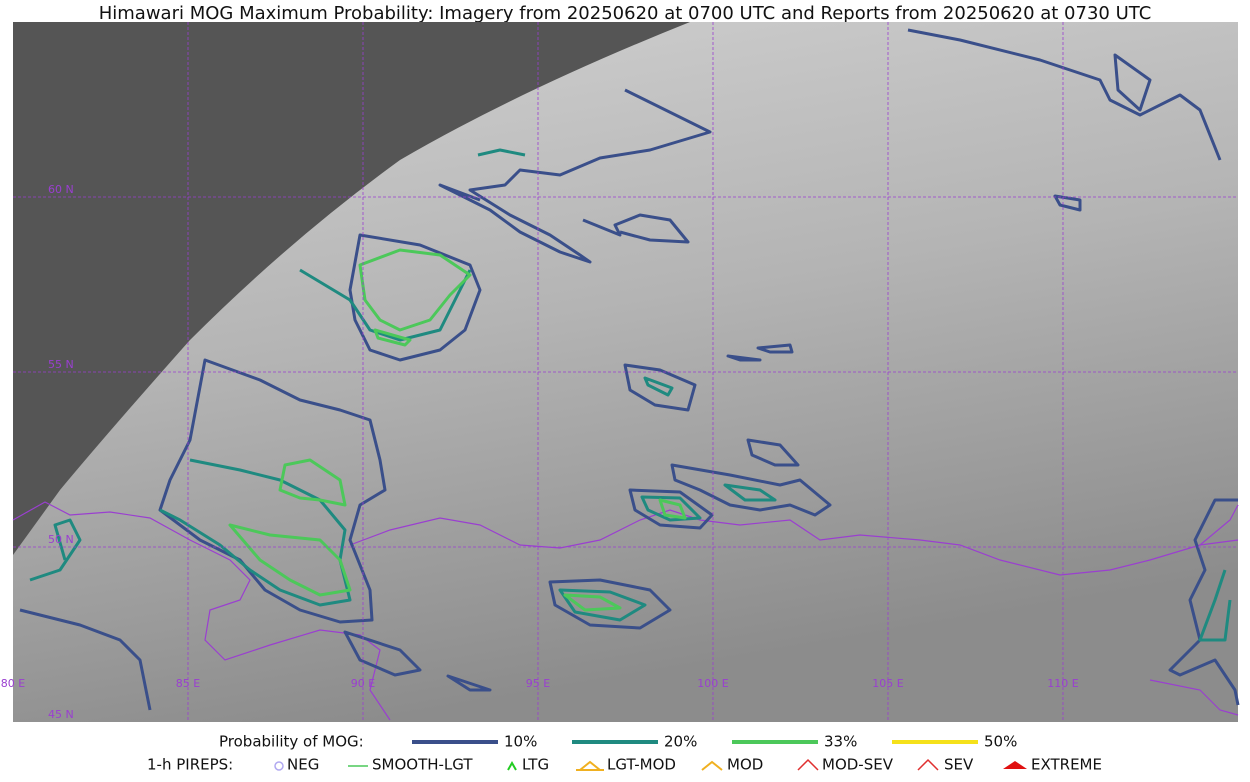  I want to click on mod-icon, so click(712, 765).